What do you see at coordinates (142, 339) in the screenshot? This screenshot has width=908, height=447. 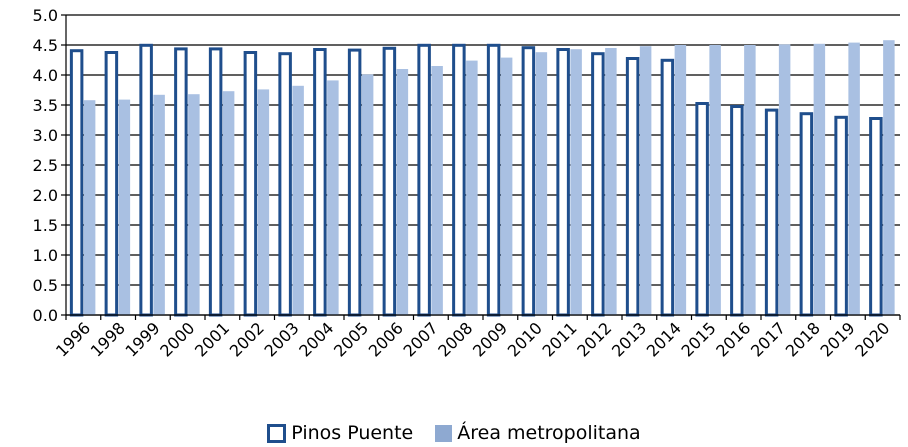 I see `x-tick-label: 1999` at bounding box center [142, 339].